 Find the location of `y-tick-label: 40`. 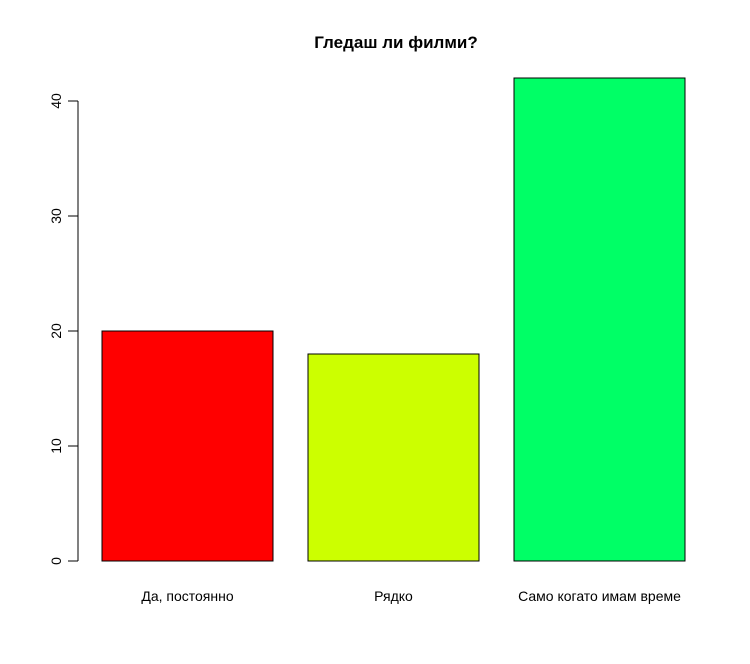

y-tick-label: 40 is located at coordinates (56, 101).